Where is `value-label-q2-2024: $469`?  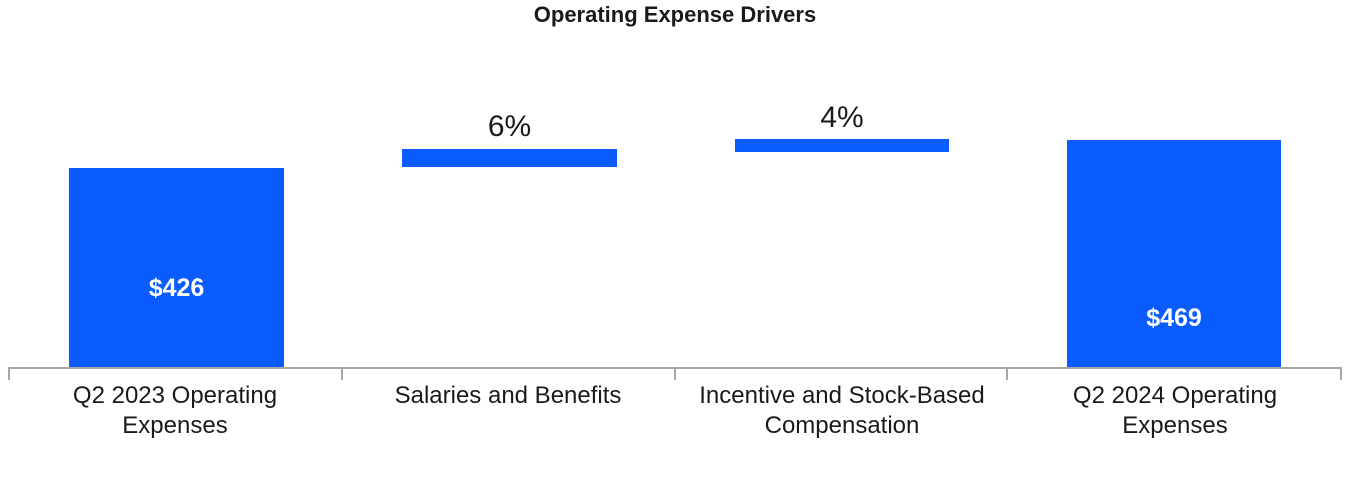 value-label-q2-2024: $469 is located at coordinates (1174, 318).